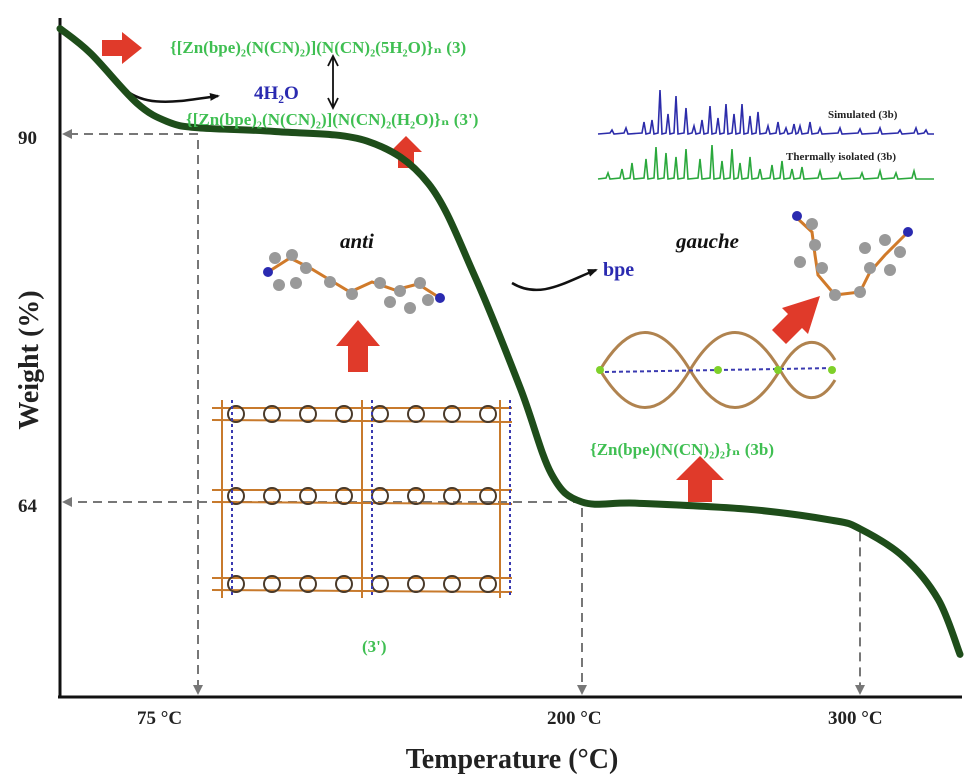 The image size is (966, 775). Describe the element at coordinates (333, 82) in the screenshot. I see `double-arrow-water` at that location.